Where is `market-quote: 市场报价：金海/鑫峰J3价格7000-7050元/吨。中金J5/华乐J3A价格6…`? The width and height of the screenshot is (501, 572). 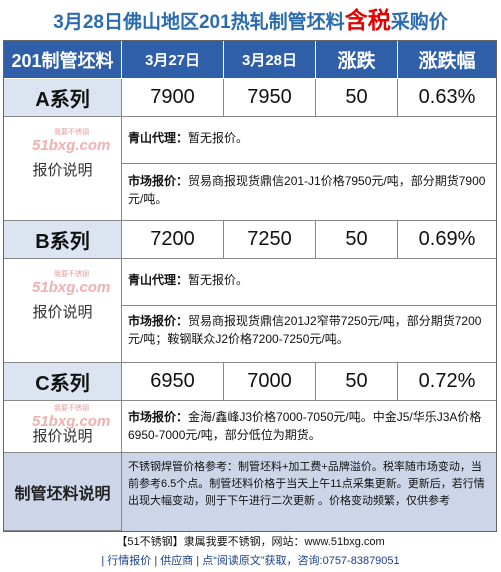
market-quote: 市场报价：金海/鑫峰J3价格7000-7050元/吨。中金J5/华乐J3A价格6… is located at coordinates (305, 426).